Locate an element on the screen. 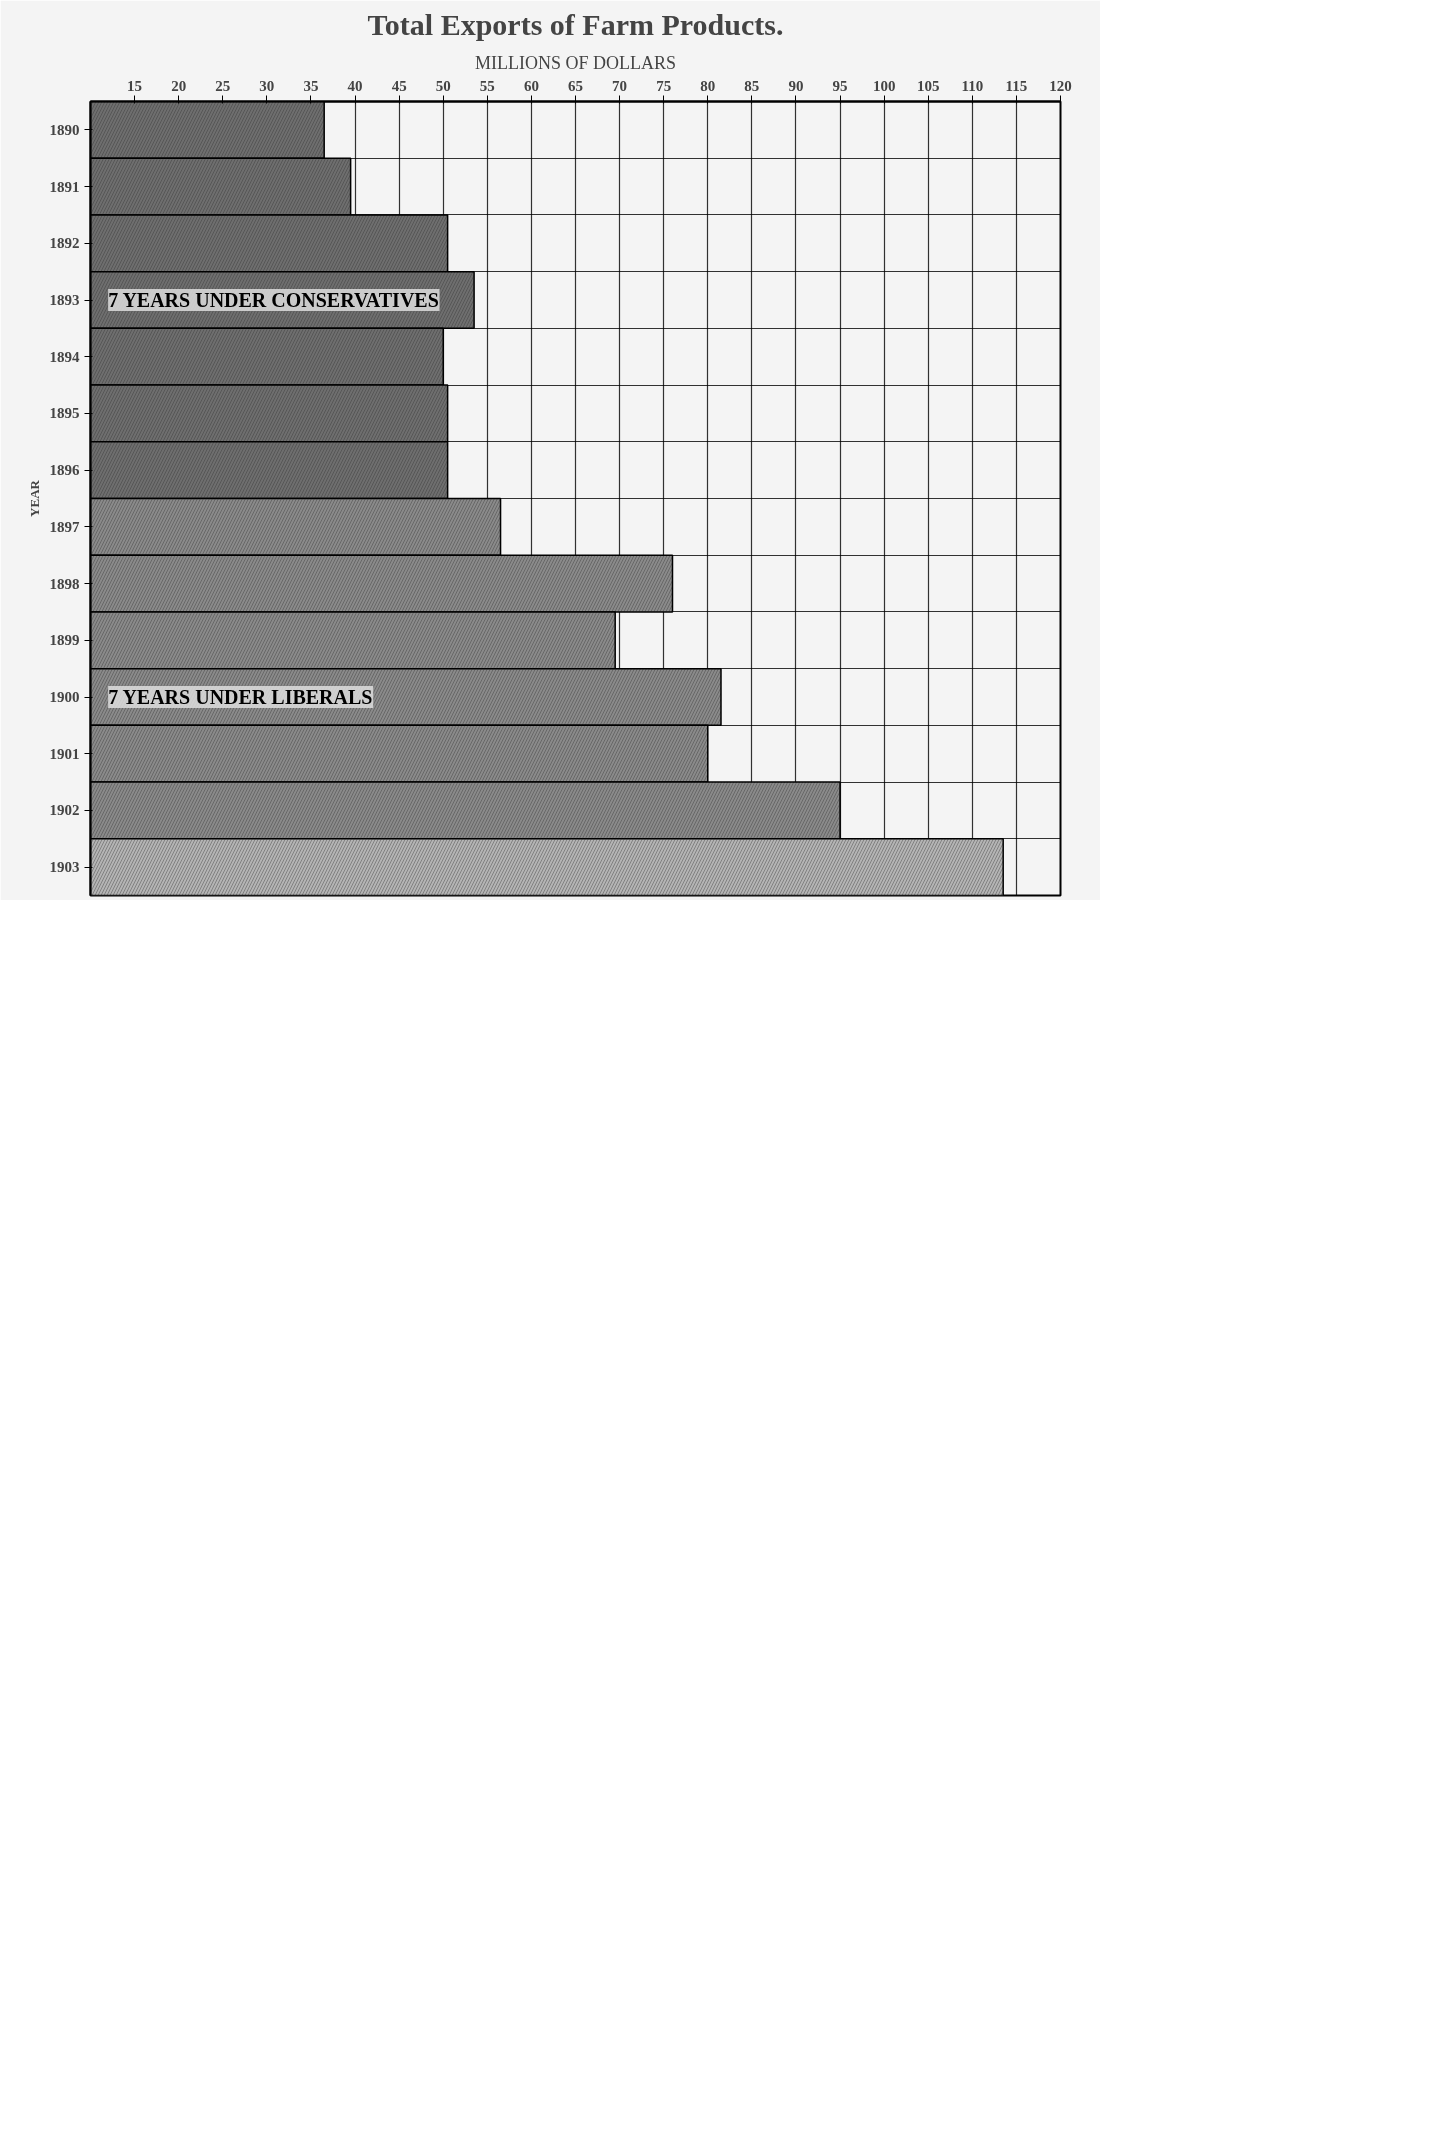  x-tick-label: 95 is located at coordinates (840, 85).